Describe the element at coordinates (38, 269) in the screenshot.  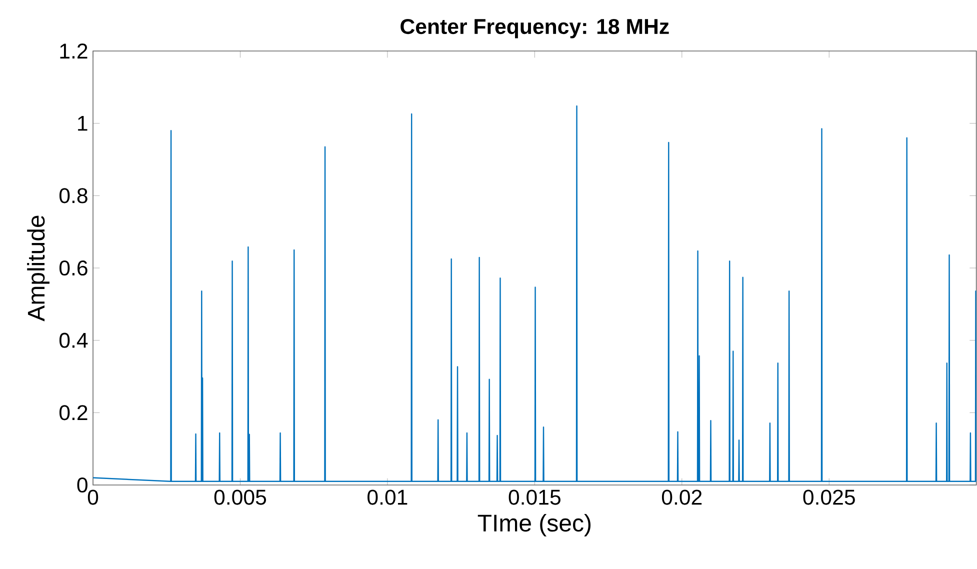
I see `y-axis-title: Amplitude` at that location.